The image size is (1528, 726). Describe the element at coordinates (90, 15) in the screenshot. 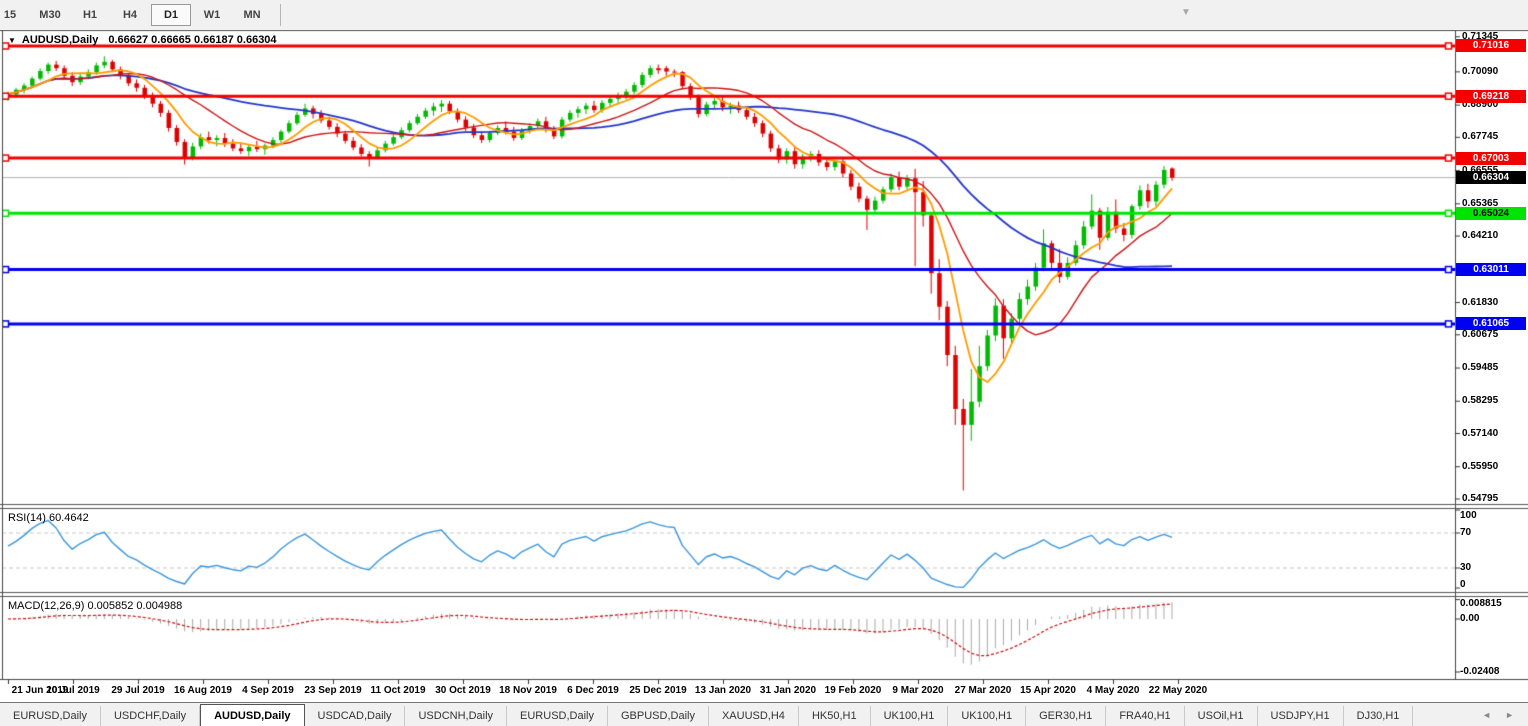

I see `period-button-h1: H1` at that location.